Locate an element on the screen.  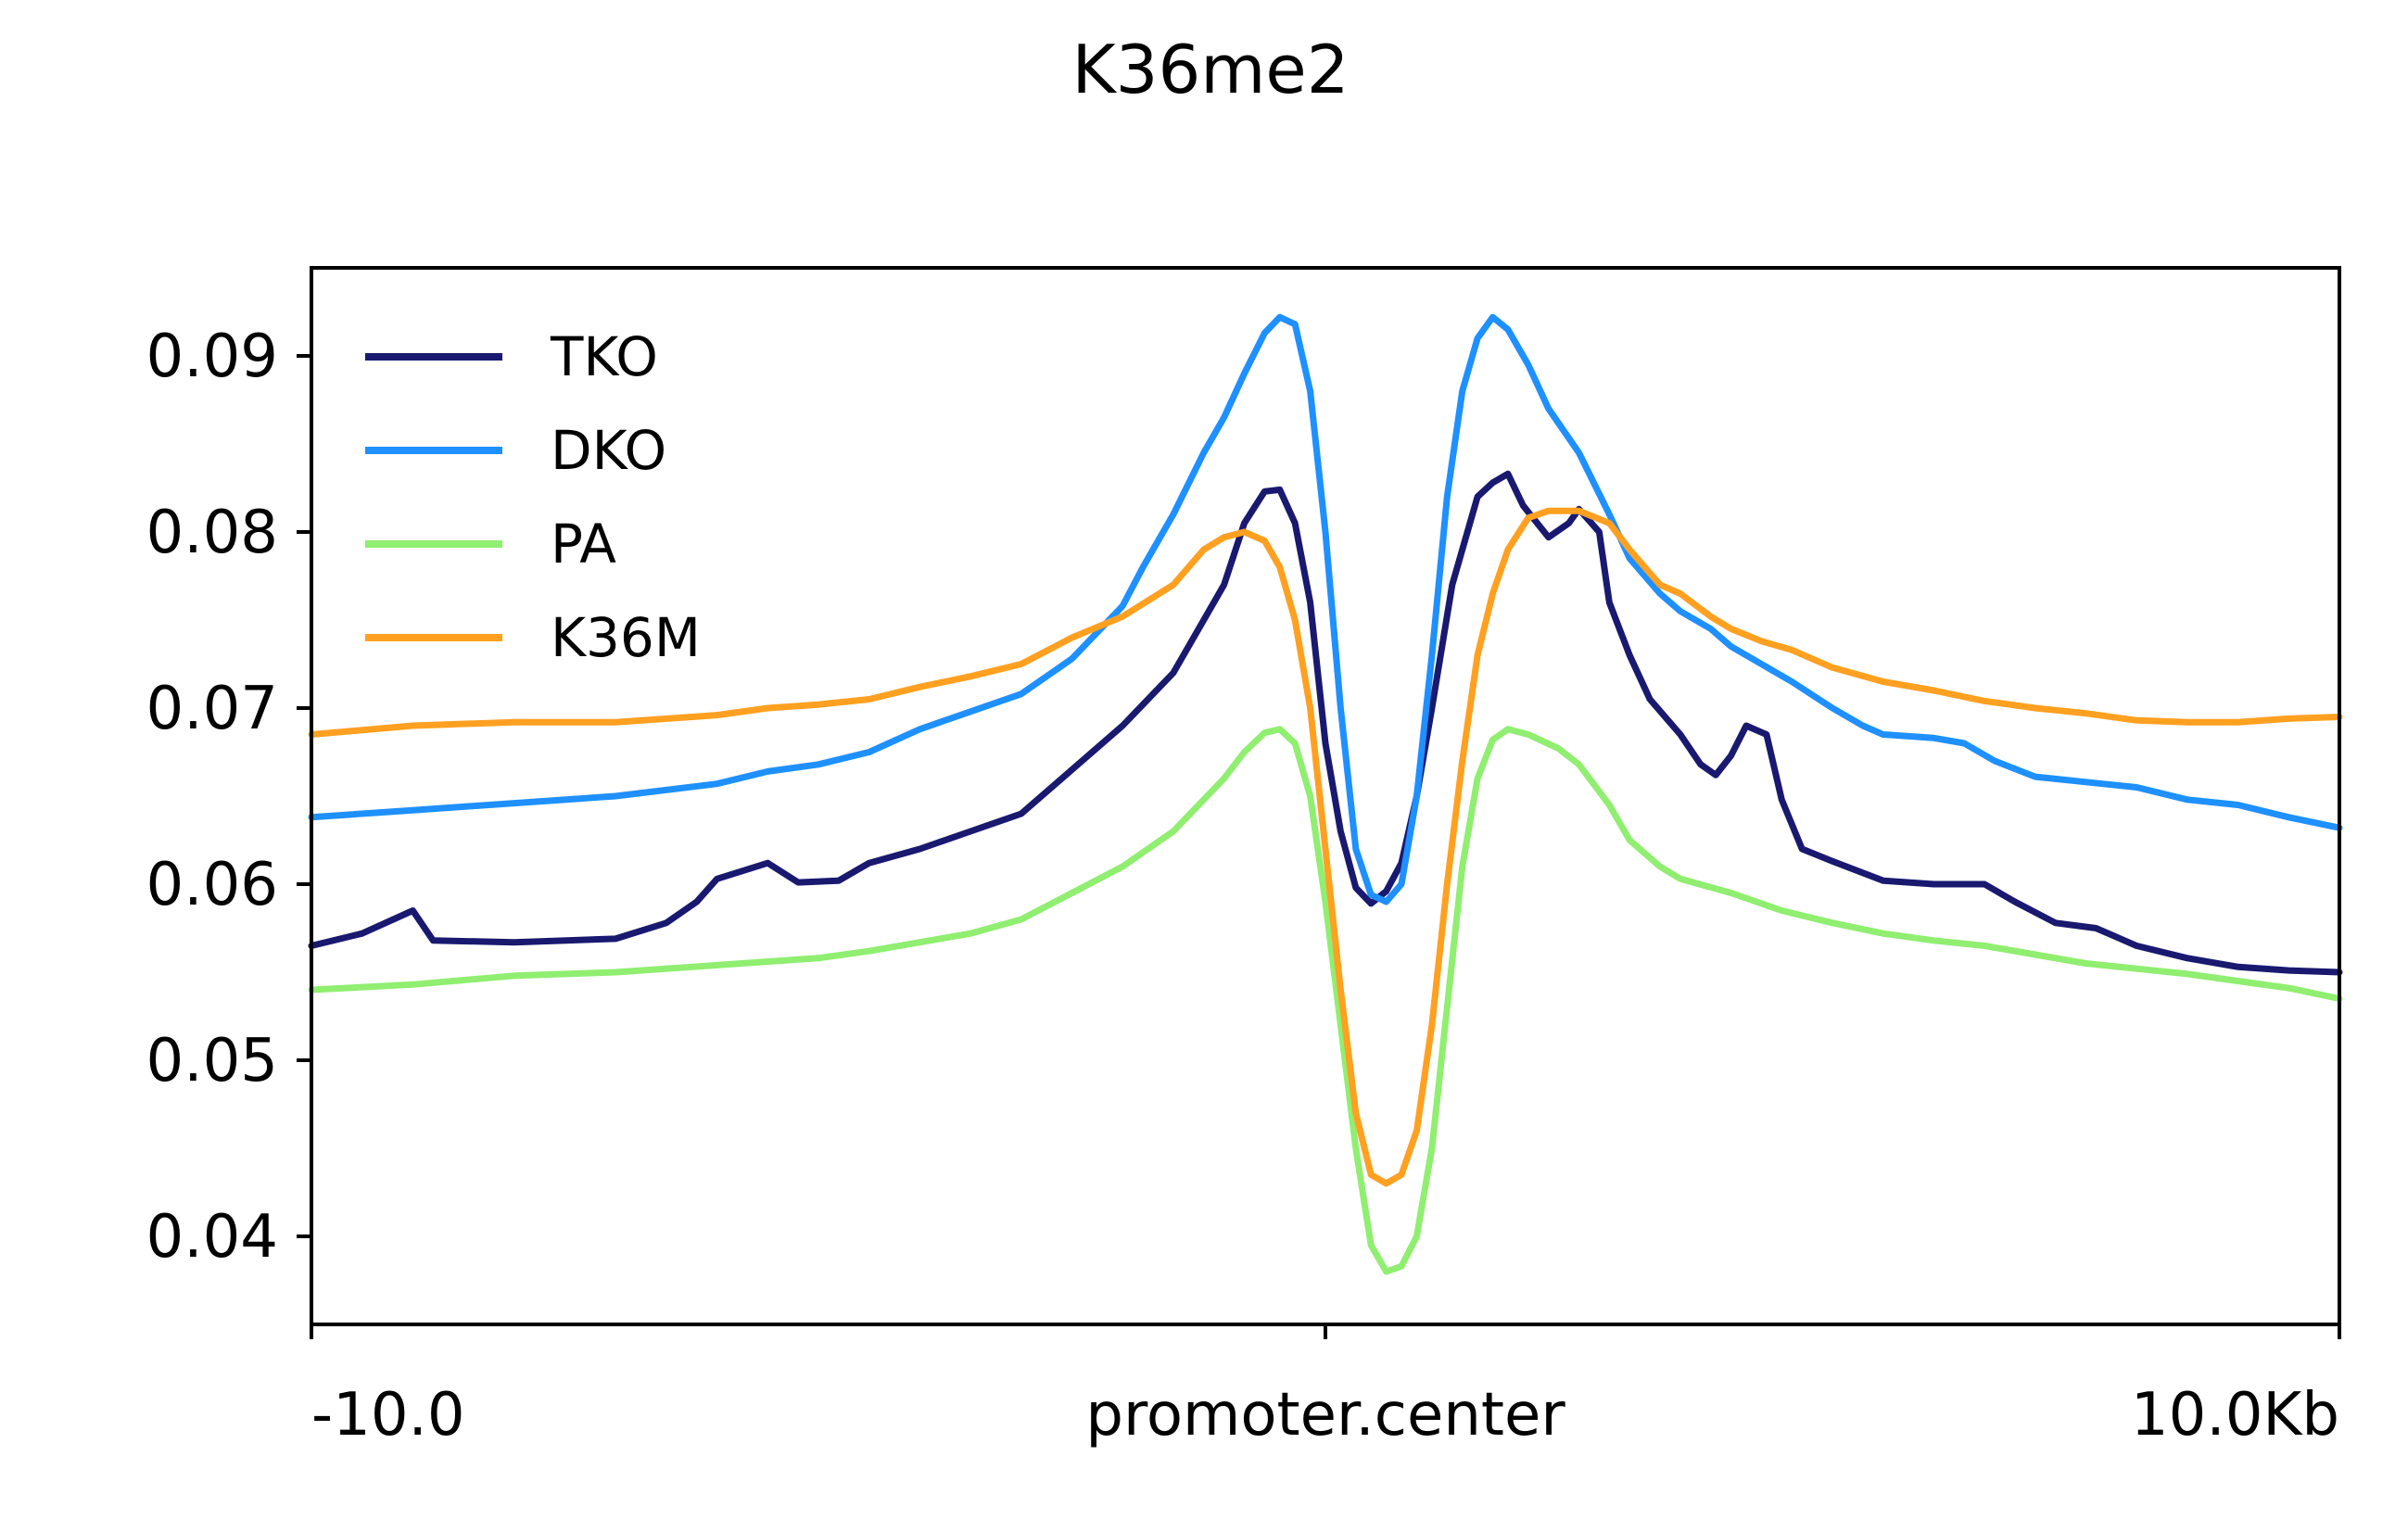
legend-label: K36M is located at coordinates (626, 638).